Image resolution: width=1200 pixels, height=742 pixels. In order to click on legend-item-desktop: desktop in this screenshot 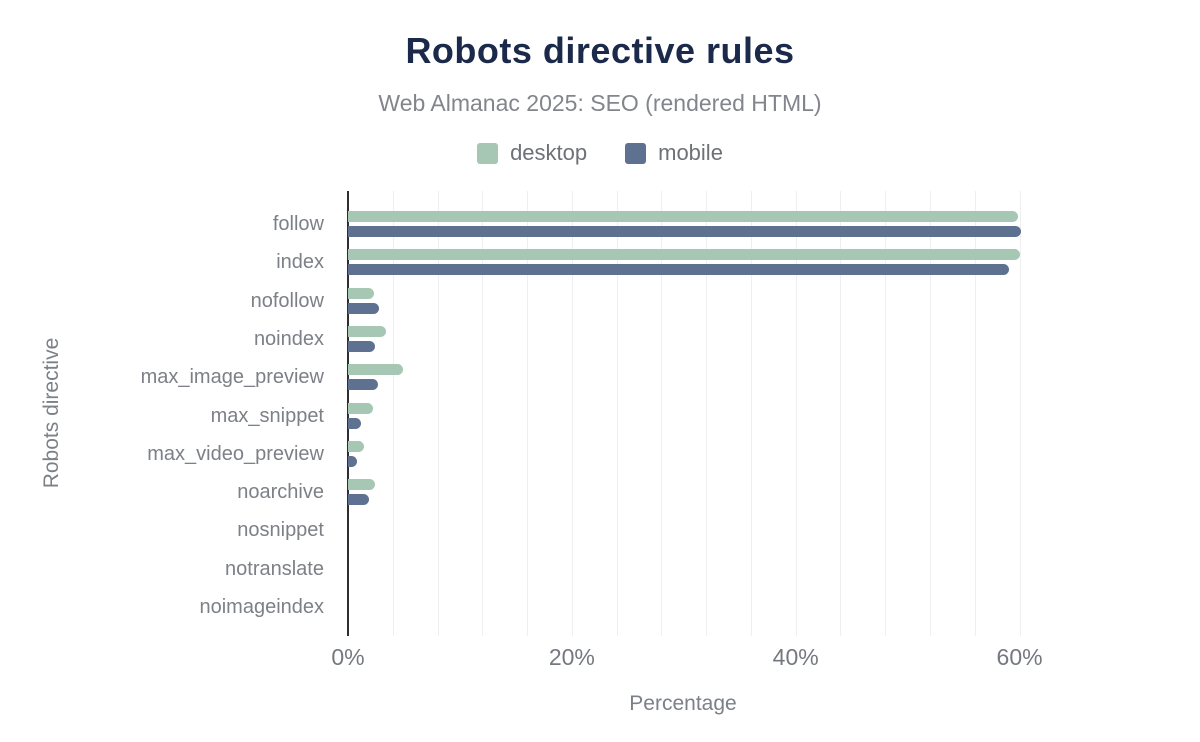, I will do `click(532, 153)`.